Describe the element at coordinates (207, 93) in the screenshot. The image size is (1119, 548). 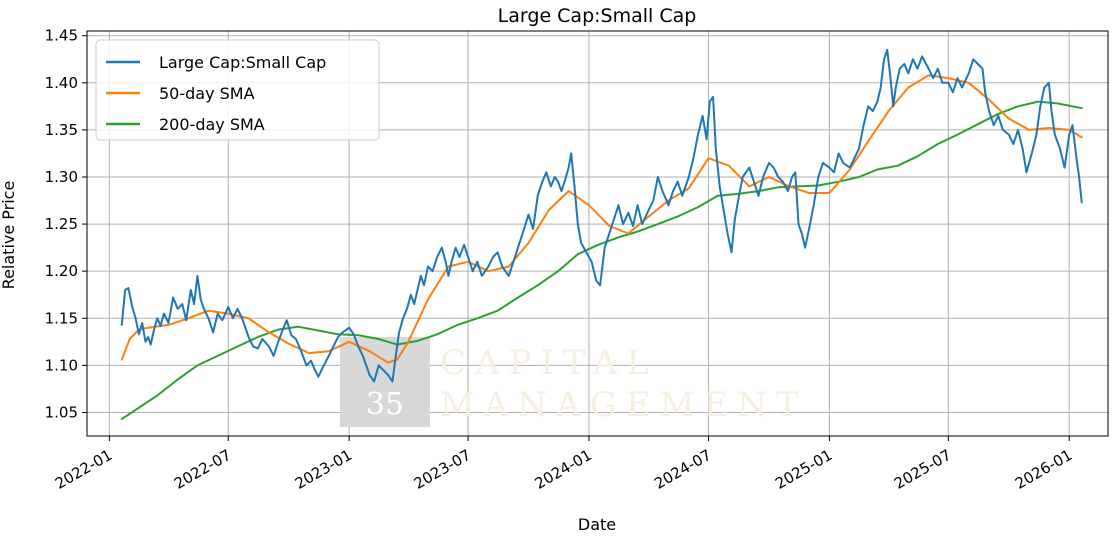
I see `legend-label: 50-day SMA` at that location.